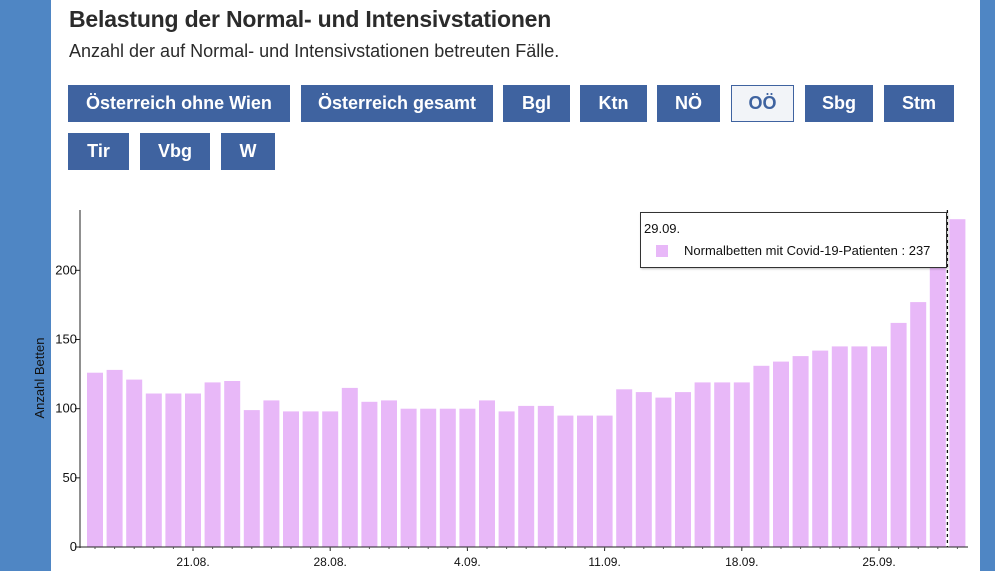  Describe the element at coordinates (762, 103) in the screenshot. I see `region-button-ooe: OÖ` at that location.